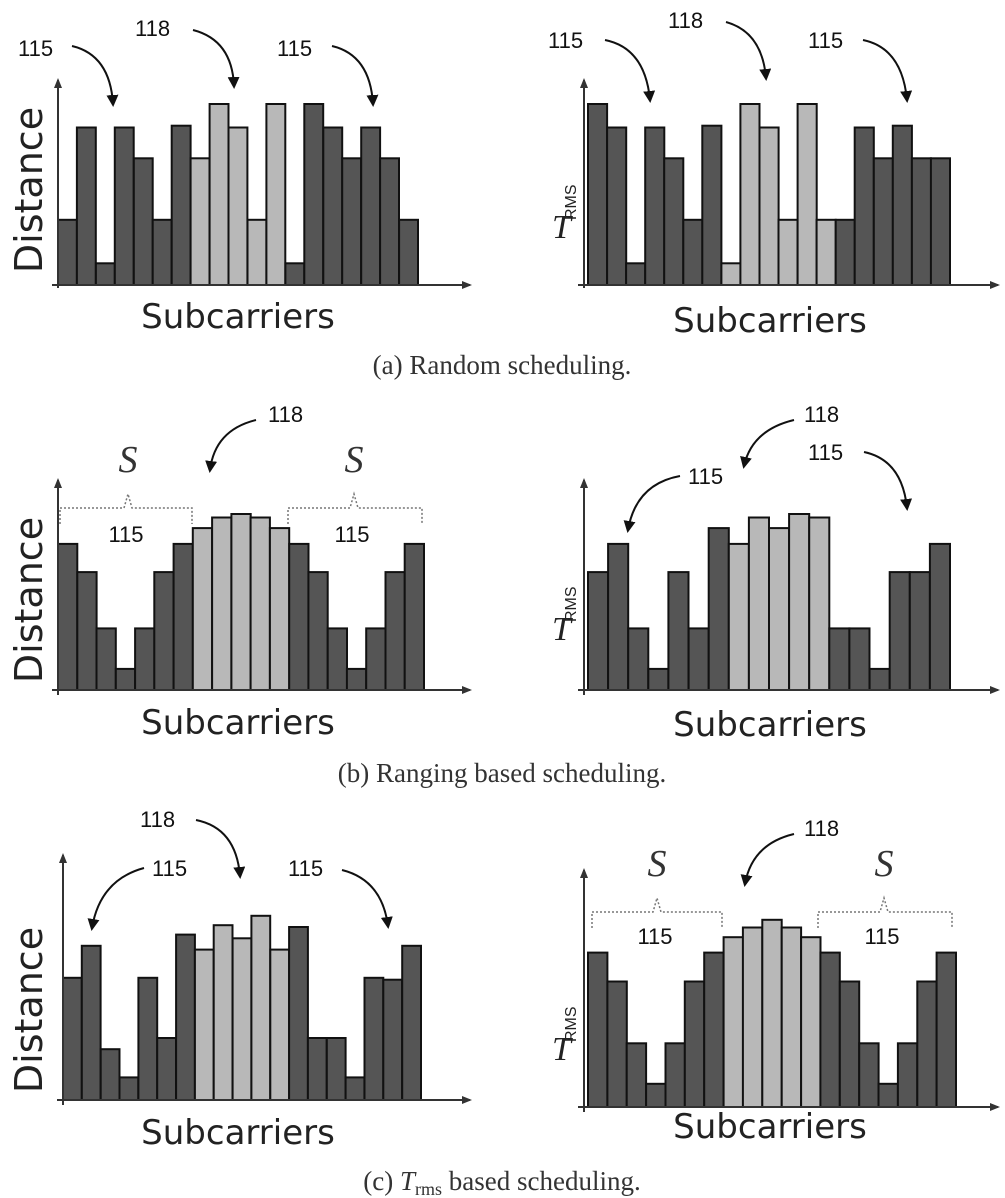 Image resolution: width=1005 pixels, height=1198 pixels. I want to click on panel-c-left: Distance Subcarriers 118 115 115, so click(239, 980).